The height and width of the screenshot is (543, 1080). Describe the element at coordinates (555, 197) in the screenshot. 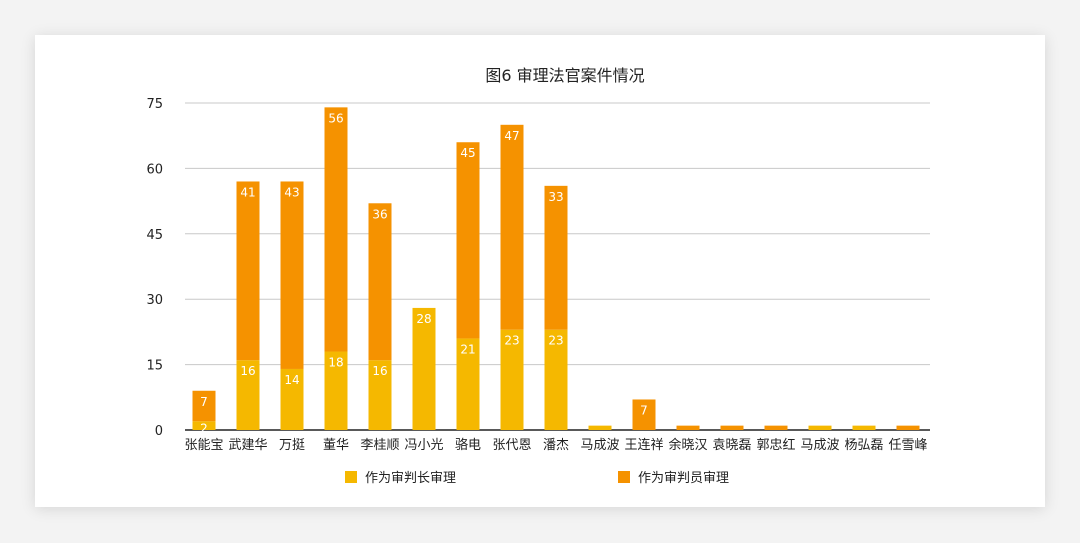

I see `data-label: 33` at that location.